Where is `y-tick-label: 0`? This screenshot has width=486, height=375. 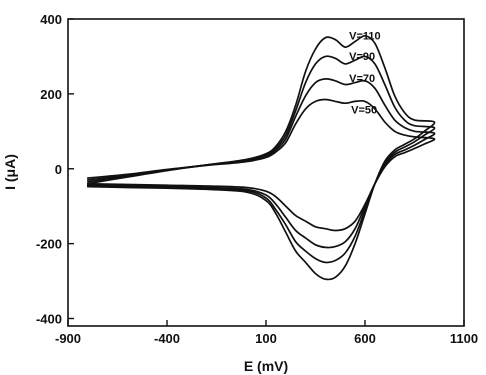 y-tick-label: 0 is located at coordinates (58, 169).